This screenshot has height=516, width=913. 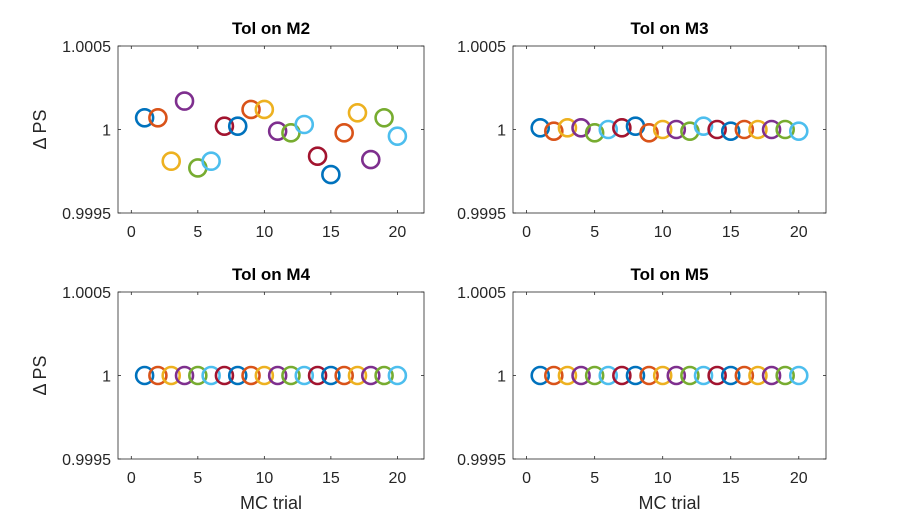 I want to click on chart-title: Tol on M3, so click(x=669, y=28).